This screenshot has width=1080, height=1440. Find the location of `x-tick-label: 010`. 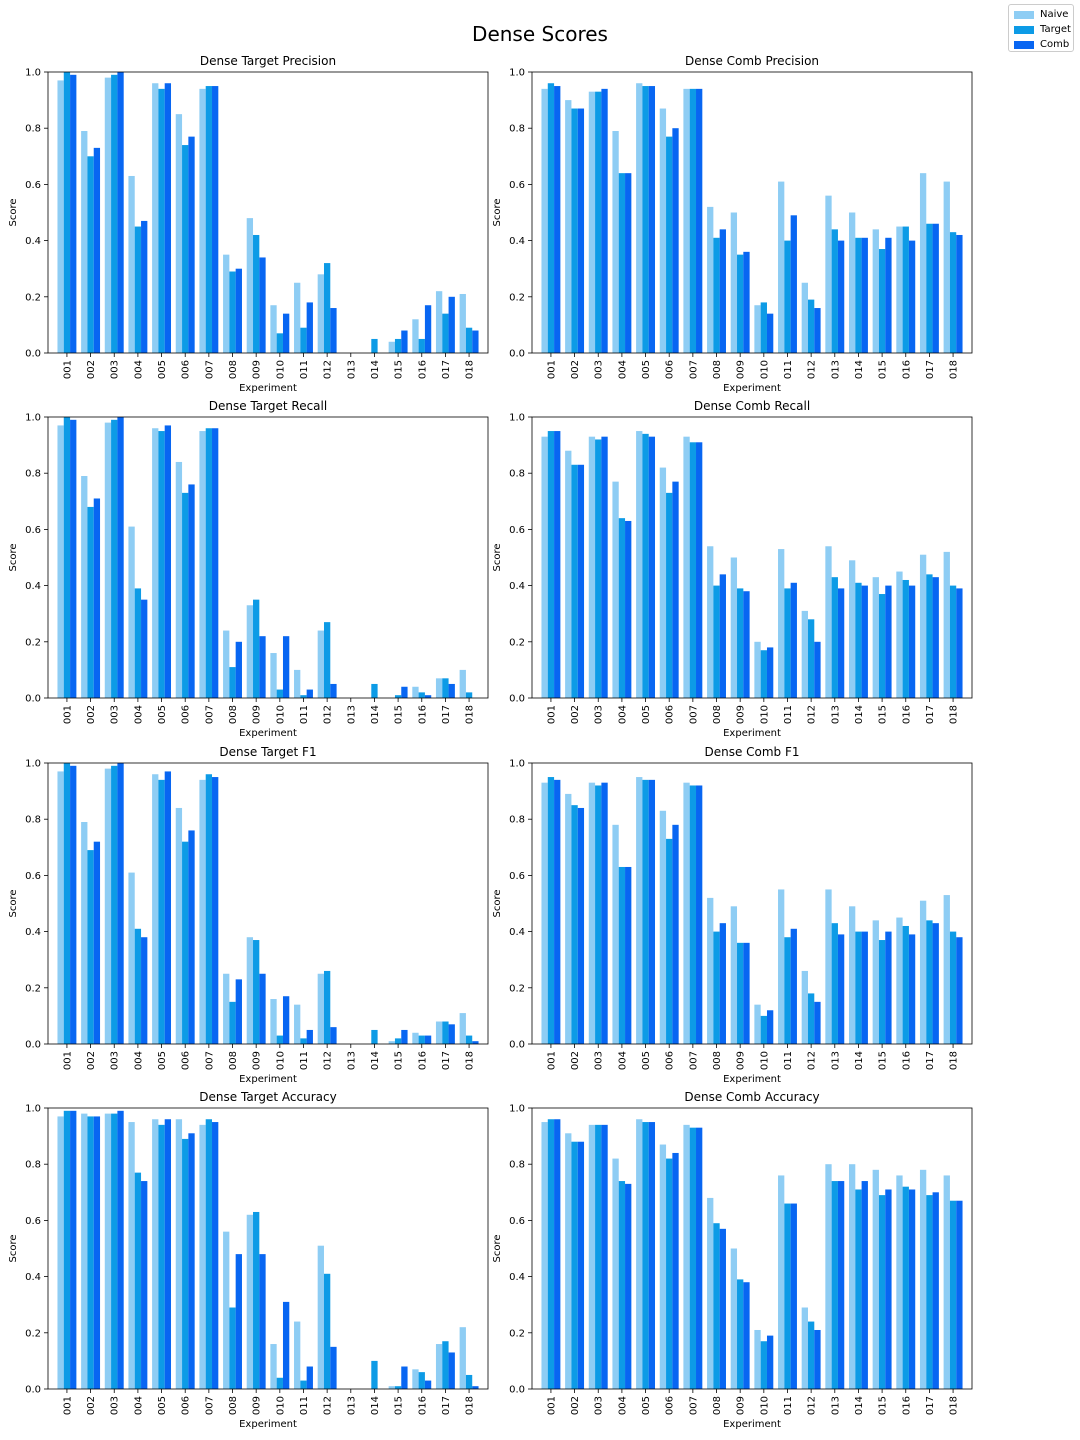

x-tick-label: 010 is located at coordinates (764, 1405).